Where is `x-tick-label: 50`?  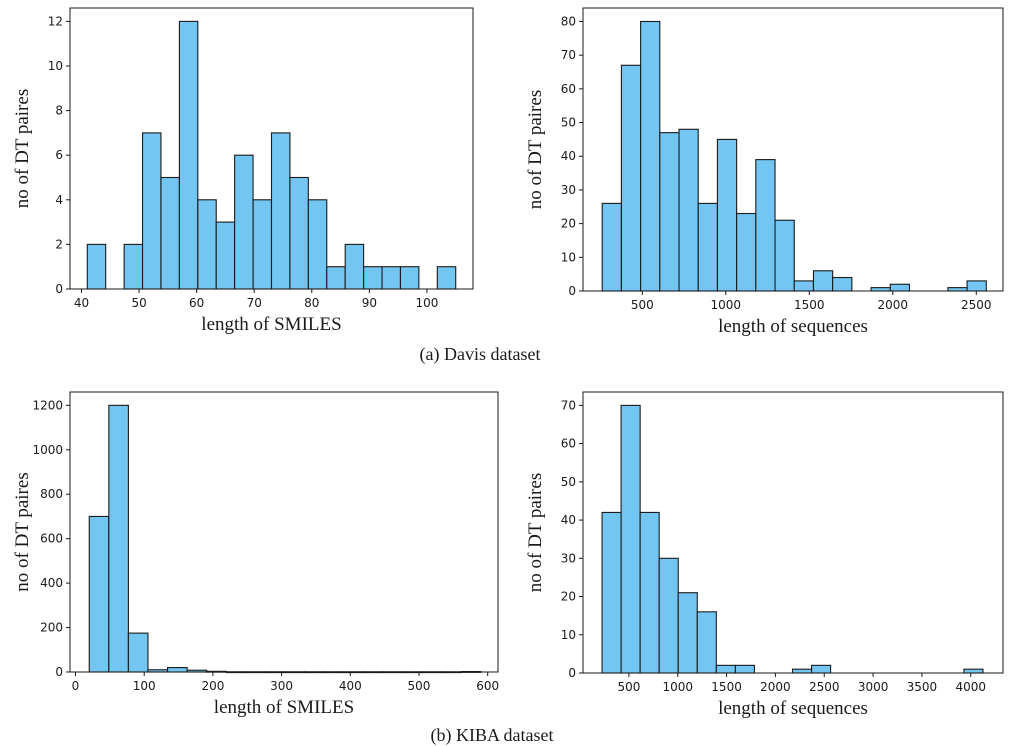 x-tick-label: 50 is located at coordinates (138, 303).